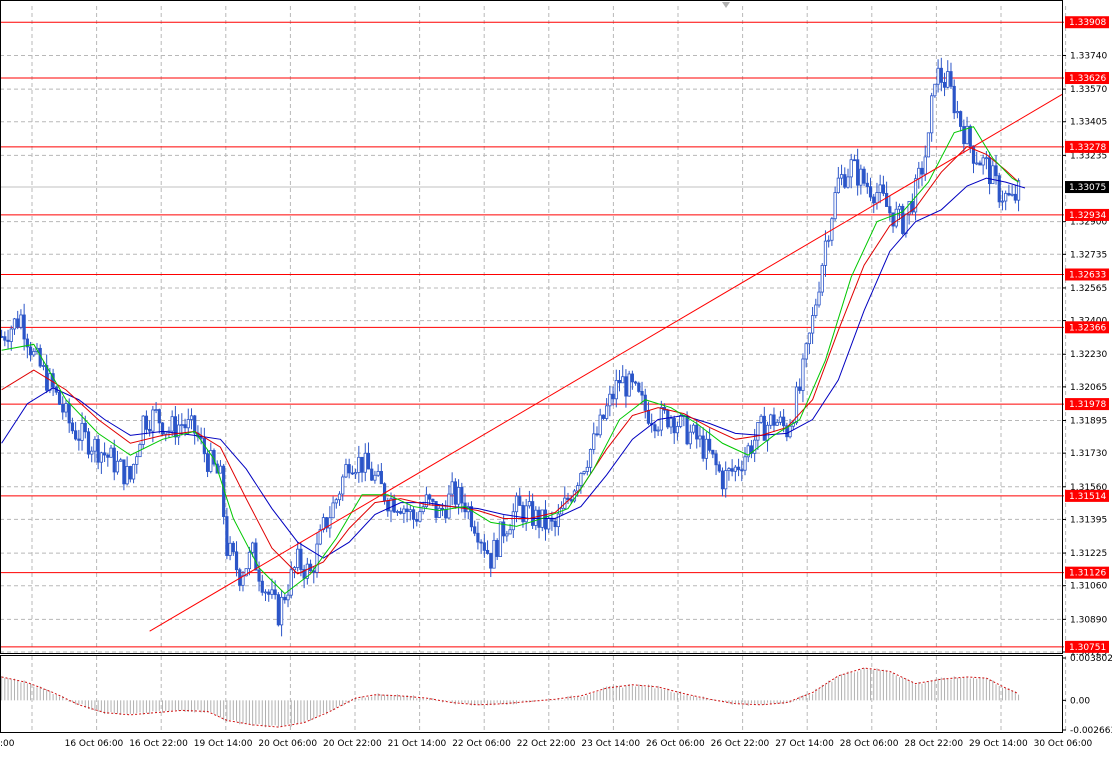  What do you see at coordinates (610, 744) in the screenshot?
I see `time-tick-label: 23 Oct 14:00` at bounding box center [610, 744].